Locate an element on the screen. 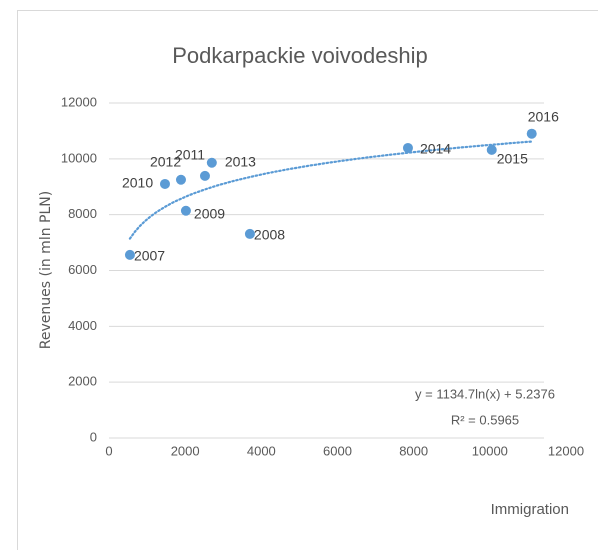  y-tick-label: 0 is located at coordinates (93, 436).